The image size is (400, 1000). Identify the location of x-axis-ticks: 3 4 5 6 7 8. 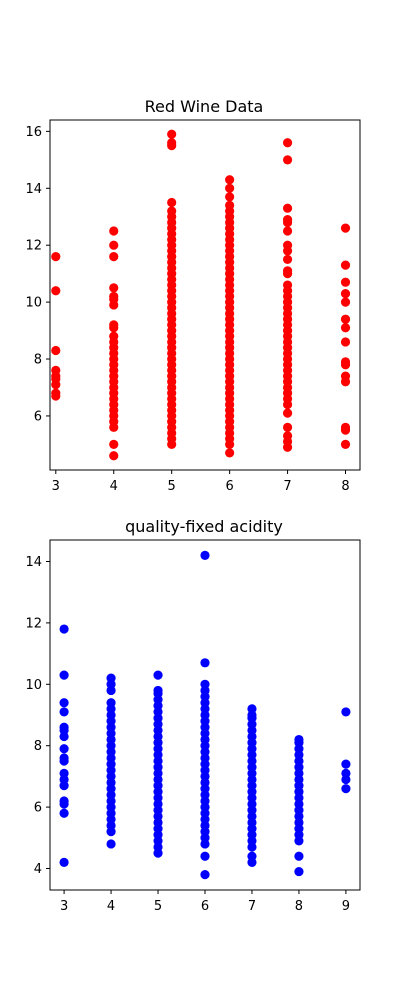
(201, 482).